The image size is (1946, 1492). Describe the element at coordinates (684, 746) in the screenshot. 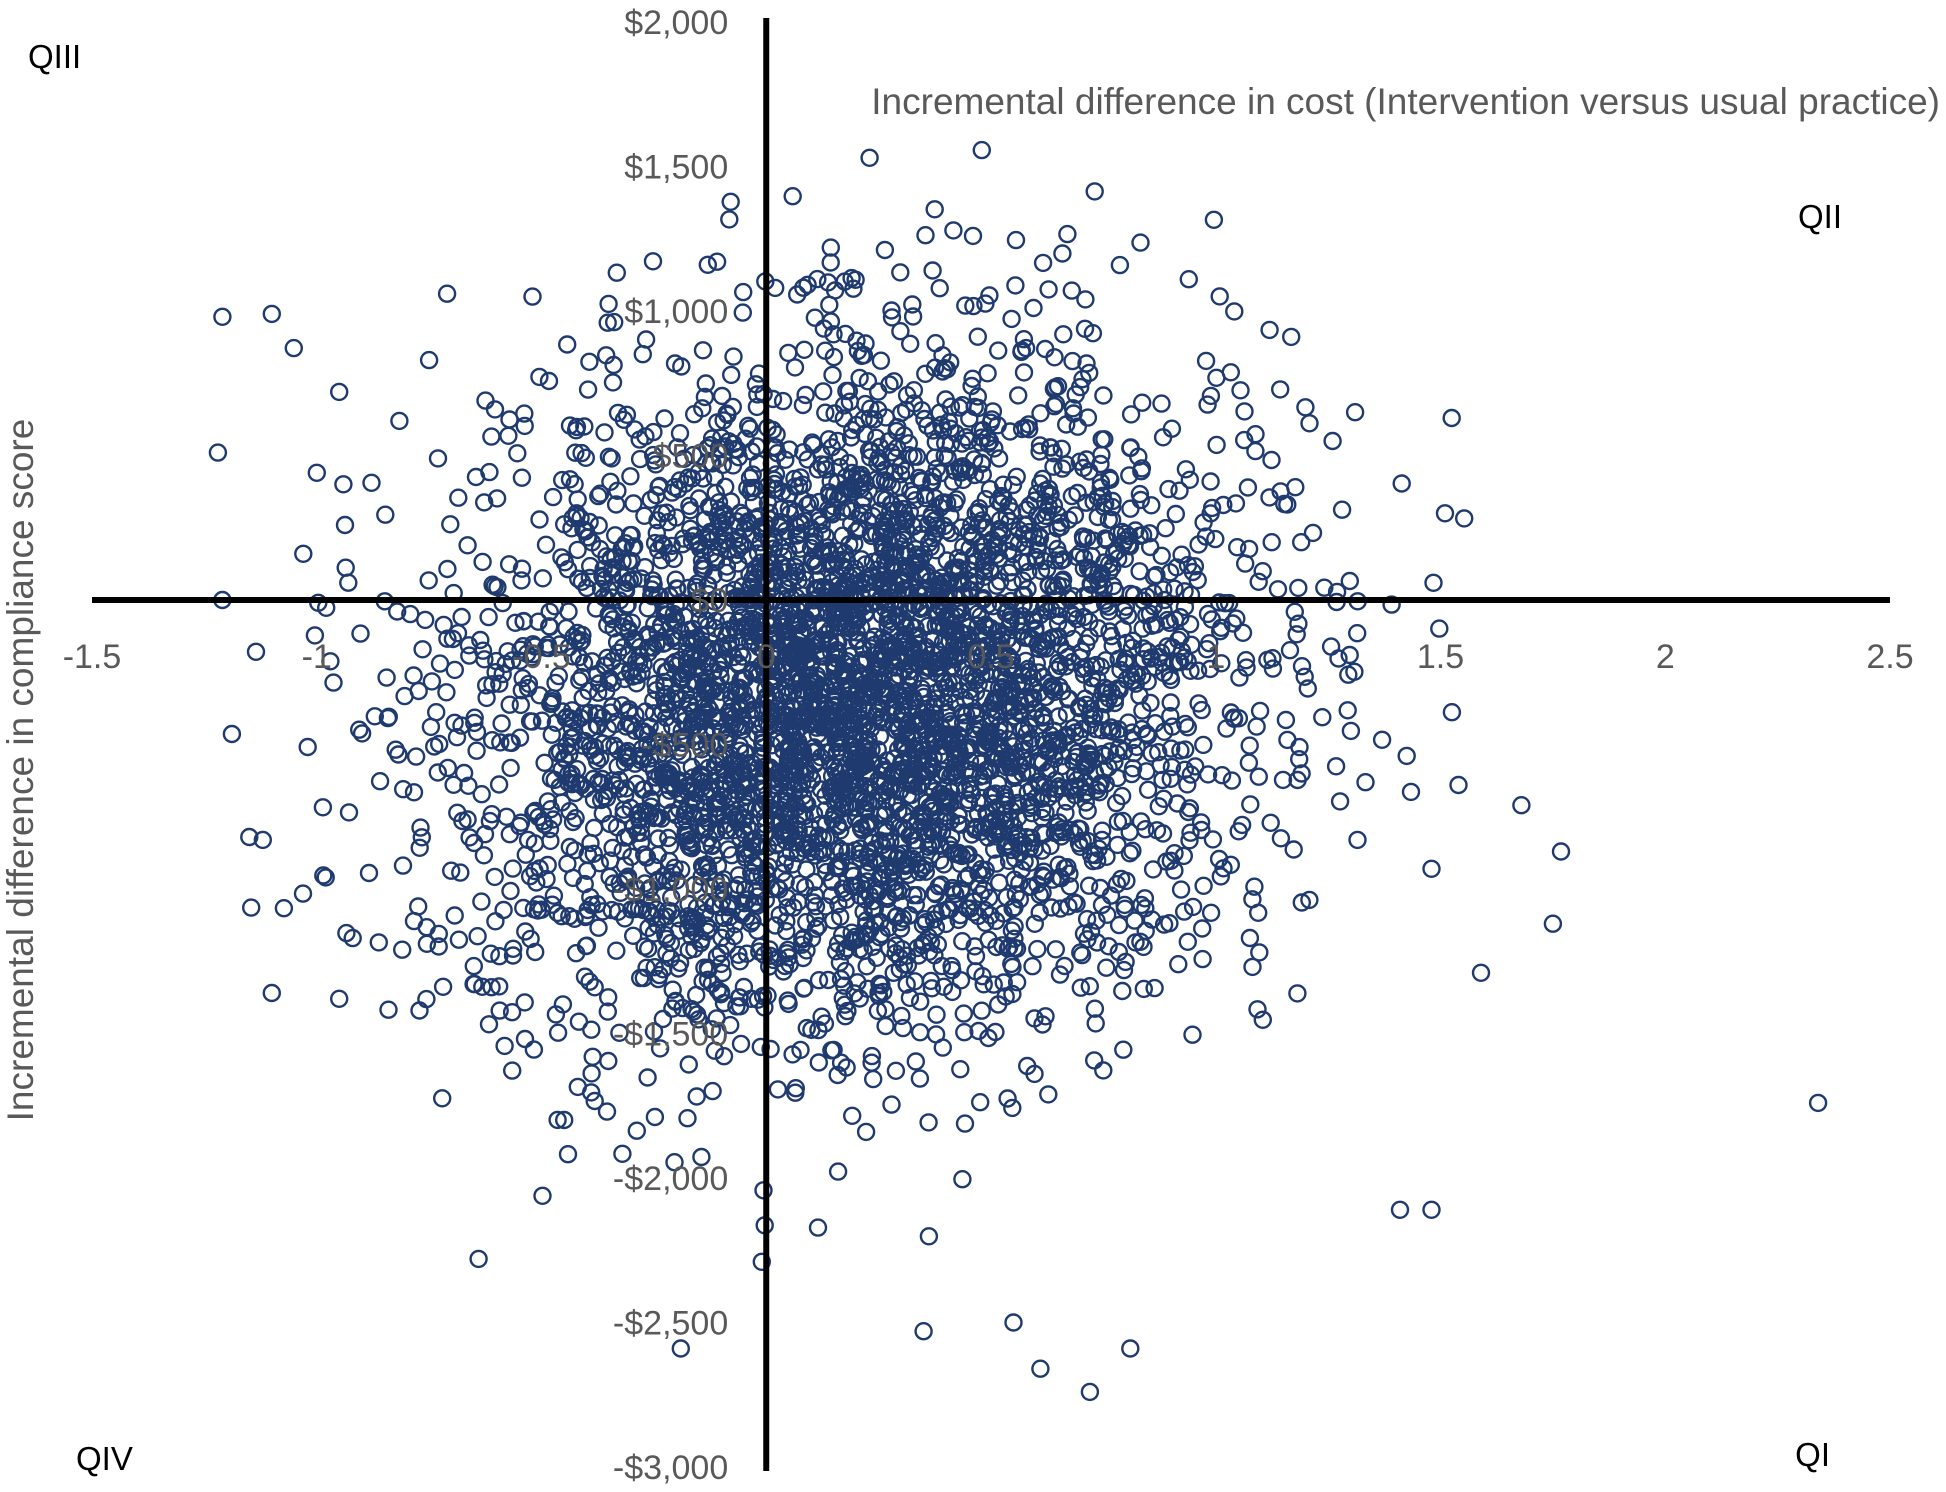

I see `y-tick-label: -$500` at that location.